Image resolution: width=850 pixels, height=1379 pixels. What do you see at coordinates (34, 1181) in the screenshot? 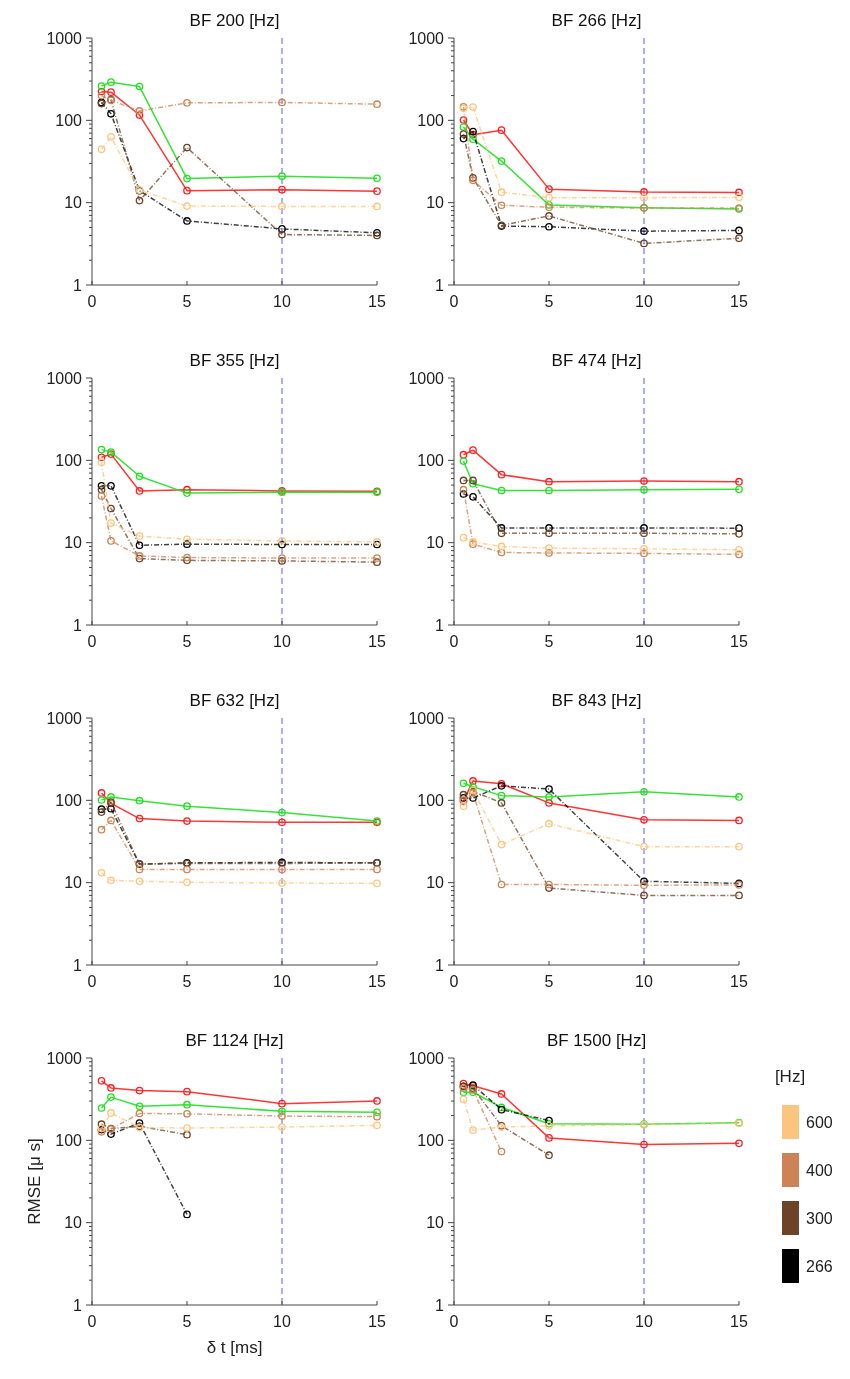
I see `y-axis-title: RMSE [μ s]` at bounding box center [34, 1181].